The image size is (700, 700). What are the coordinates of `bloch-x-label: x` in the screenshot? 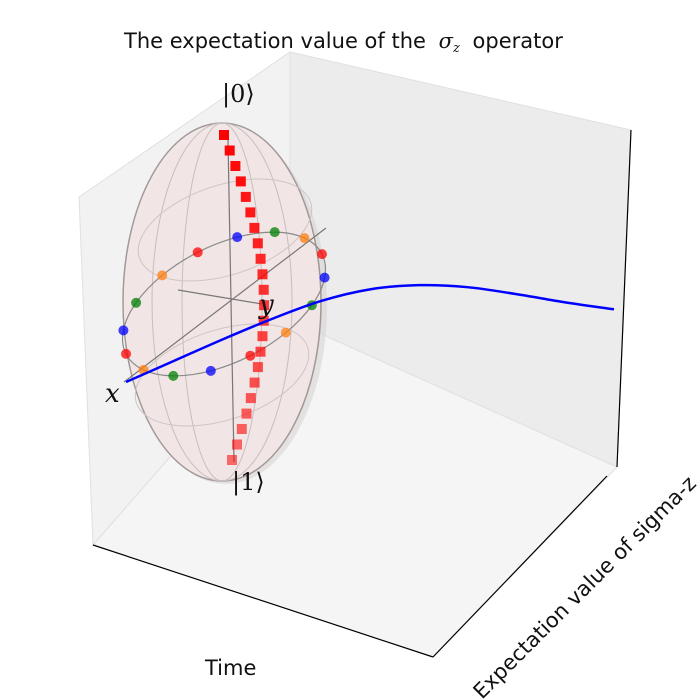 It's located at (112, 394).